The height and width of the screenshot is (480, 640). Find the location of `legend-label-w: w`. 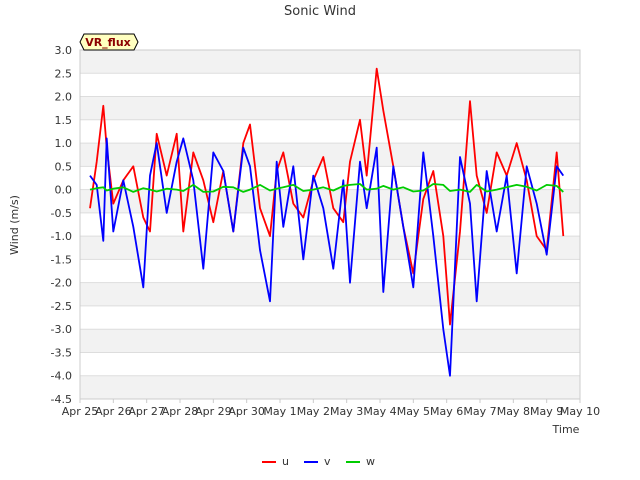

legend-label-w: w is located at coordinates (370, 461).